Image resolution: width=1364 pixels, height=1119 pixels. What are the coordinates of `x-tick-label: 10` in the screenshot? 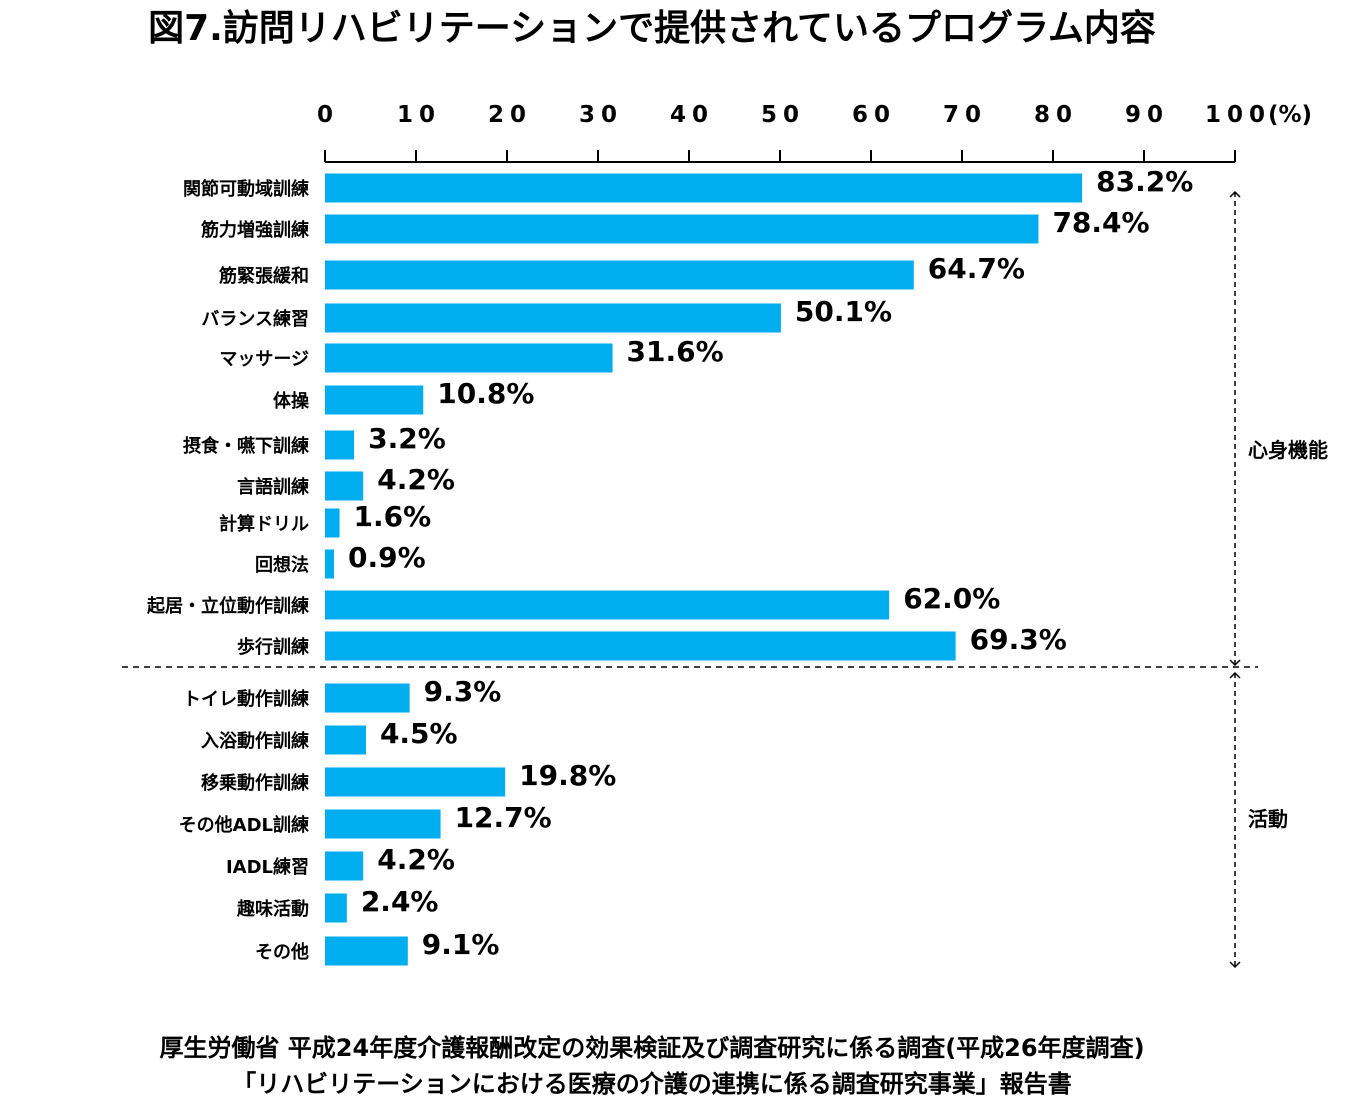 It's located at (419, 115).